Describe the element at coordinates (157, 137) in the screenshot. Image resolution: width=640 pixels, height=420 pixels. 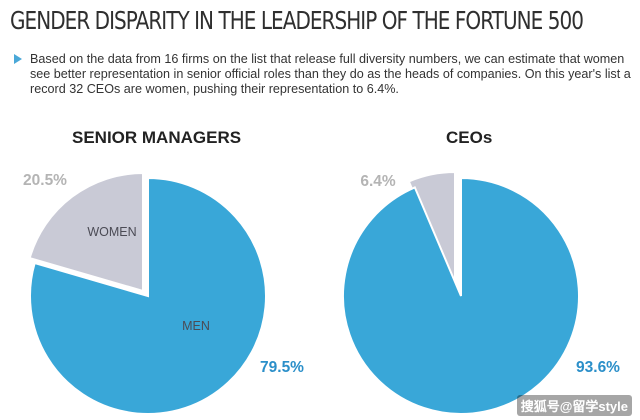
I see `chart-title-senior-managers: SENIOR MANAGERS` at that location.